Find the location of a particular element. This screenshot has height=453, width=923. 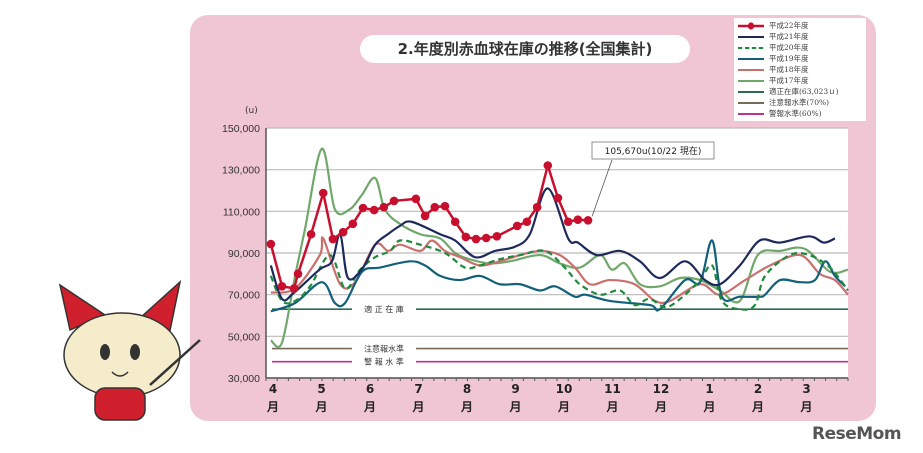

y-tick-label: 30,000 is located at coordinates (244, 379).